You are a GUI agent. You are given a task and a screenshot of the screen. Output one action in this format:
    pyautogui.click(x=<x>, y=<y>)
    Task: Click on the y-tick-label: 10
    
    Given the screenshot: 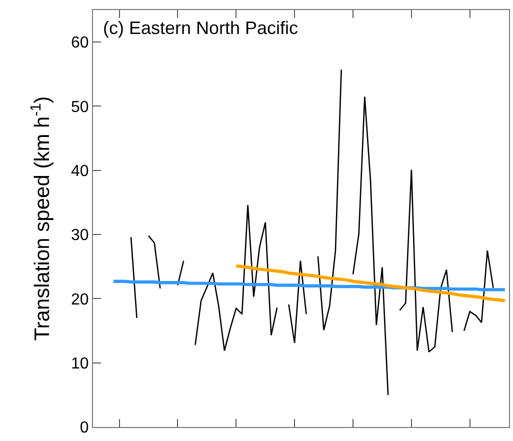 What is the action you would take?
    pyautogui.click(x=80, y=363)
    